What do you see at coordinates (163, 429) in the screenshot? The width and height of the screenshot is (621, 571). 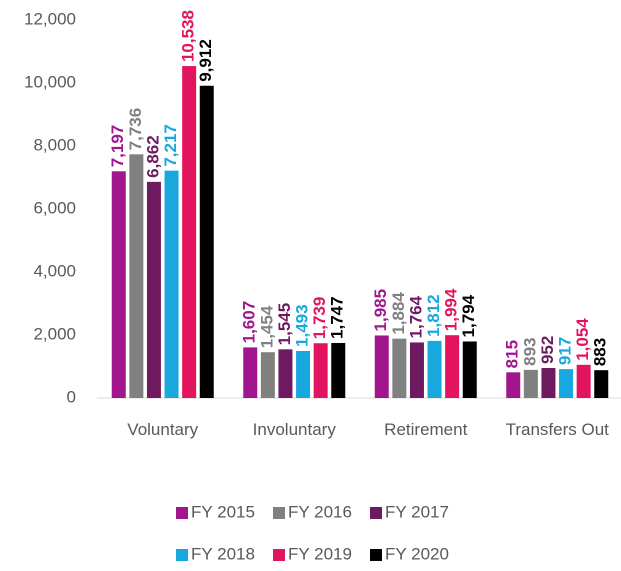 I see `x-tick-label: Voluntary` at bounding box center [163, 429].